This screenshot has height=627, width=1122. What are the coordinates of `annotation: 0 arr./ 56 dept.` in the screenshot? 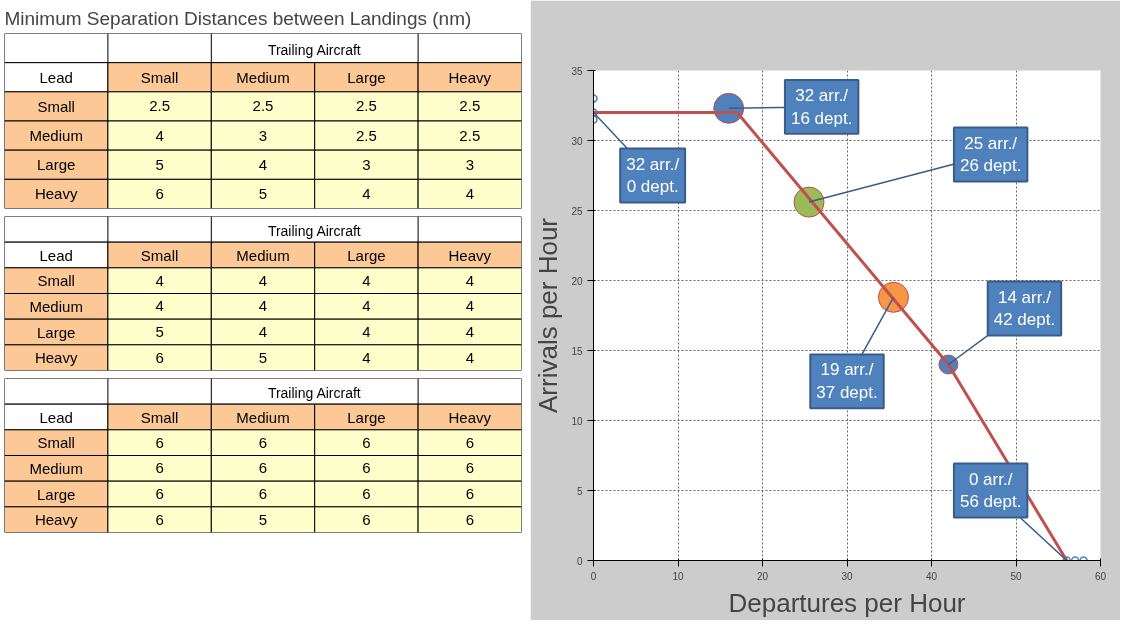 It's located at (990, 490).